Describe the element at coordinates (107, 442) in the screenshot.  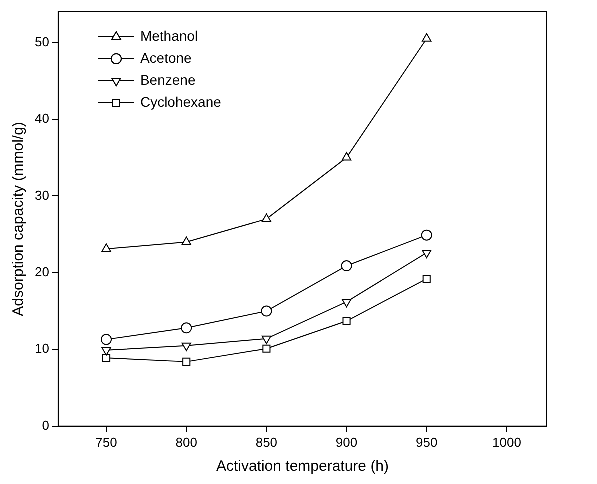
I see `x-tick-label: 750` at that location.